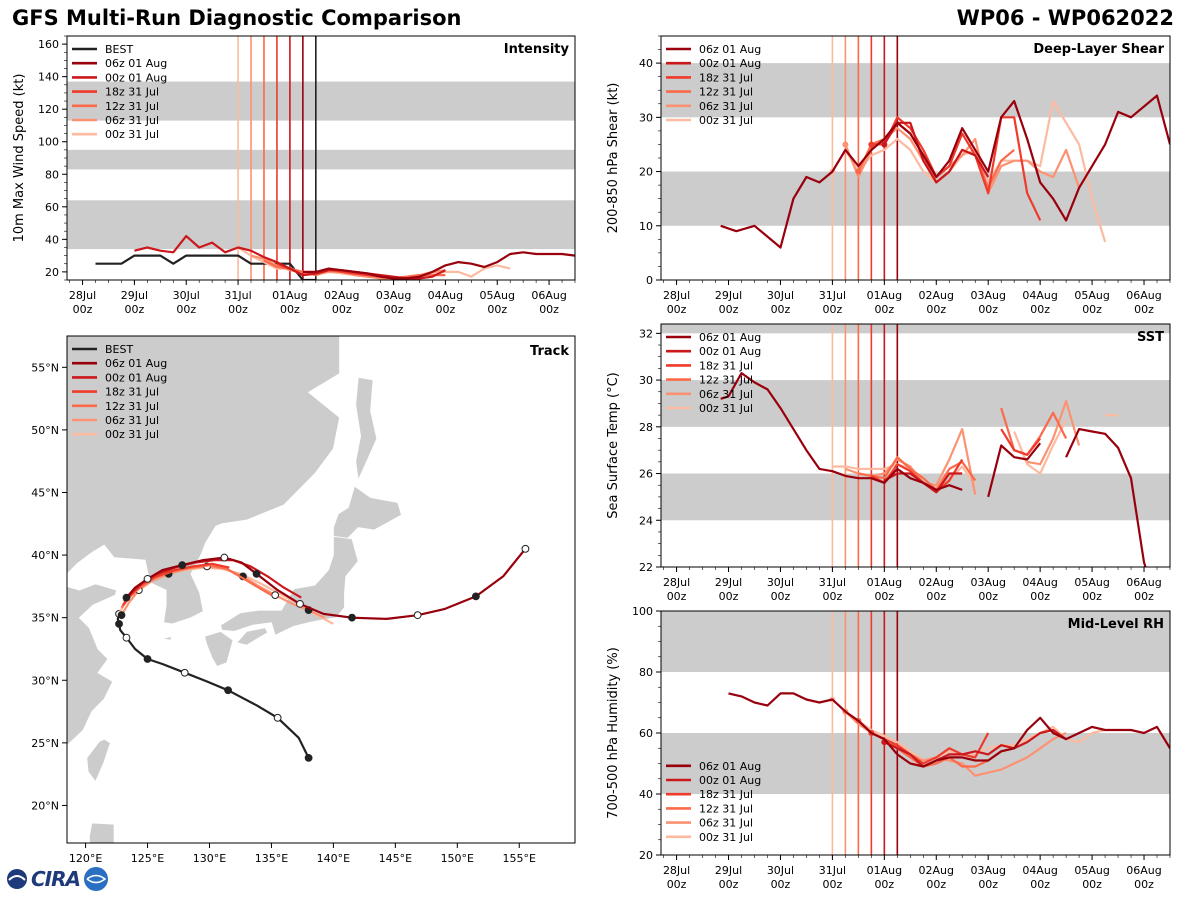 This screenshot has width=1200, height=900. What do you see at coordinates (101, 832) in the screenshot?
I see `luzon-landmass` at bounding box center [101, 832].